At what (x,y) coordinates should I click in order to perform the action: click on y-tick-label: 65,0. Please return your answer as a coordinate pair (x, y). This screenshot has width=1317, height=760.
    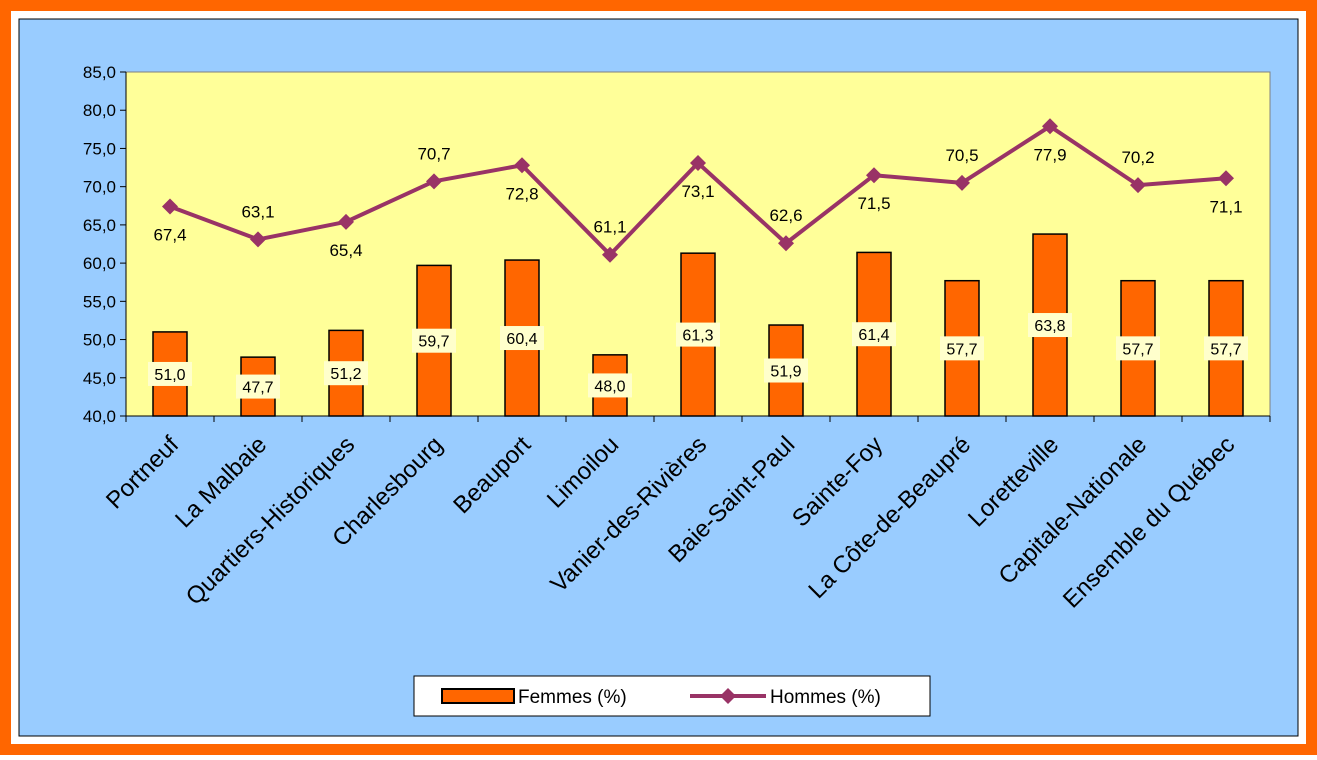
    Looking at the image, I should click on (99, 225).